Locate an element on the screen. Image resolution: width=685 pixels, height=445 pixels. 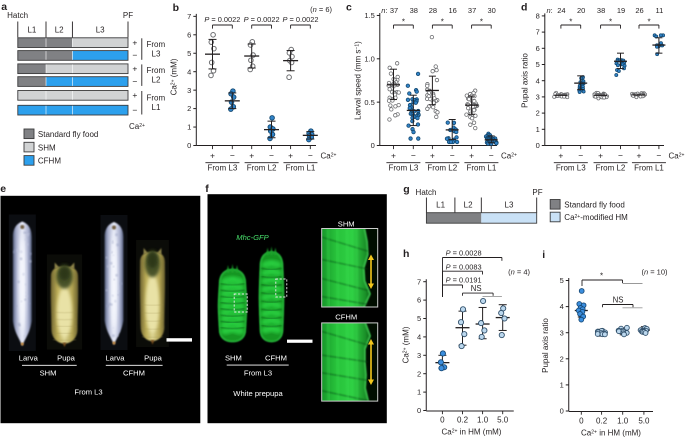
svg-text: P = 0.0028 is located at coordinates (464, 253).